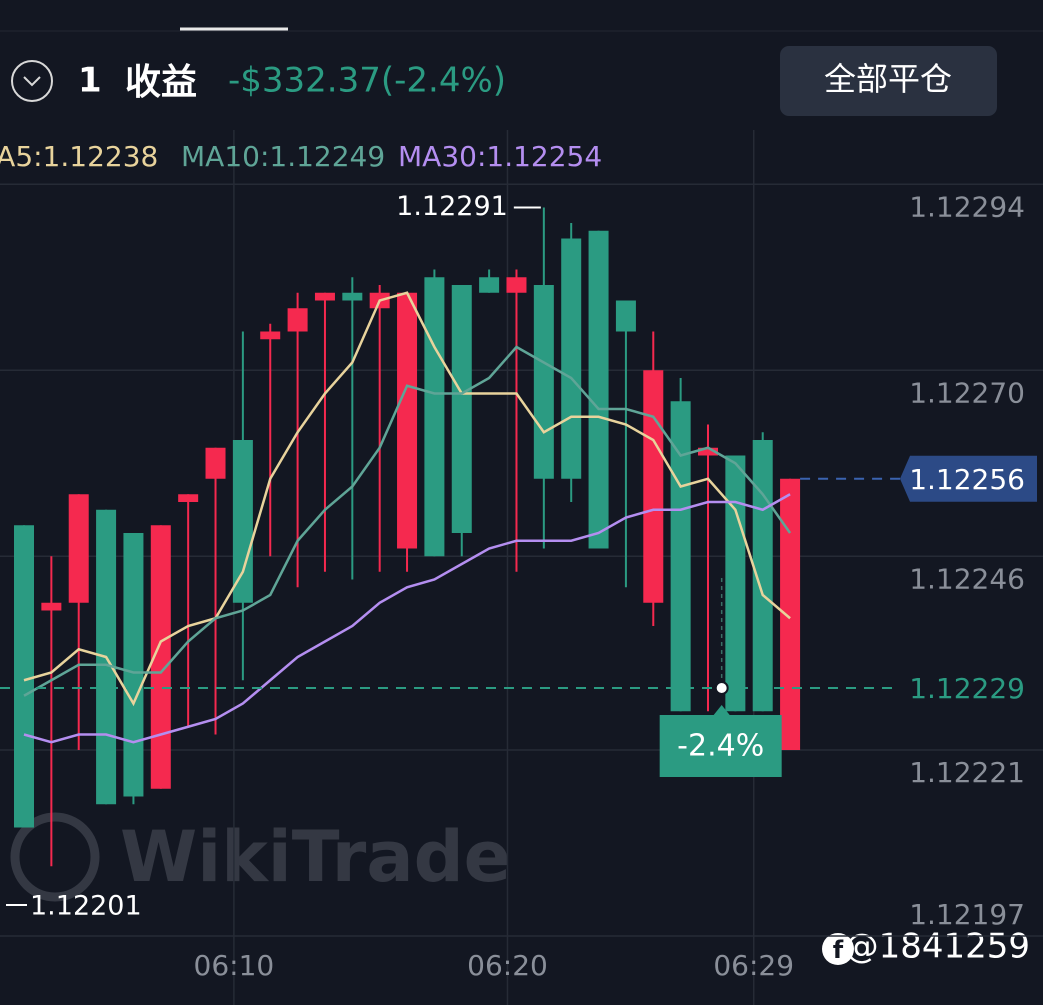 The image size is (1043, 1005). I want to click on button-bg, so click(888, 81).